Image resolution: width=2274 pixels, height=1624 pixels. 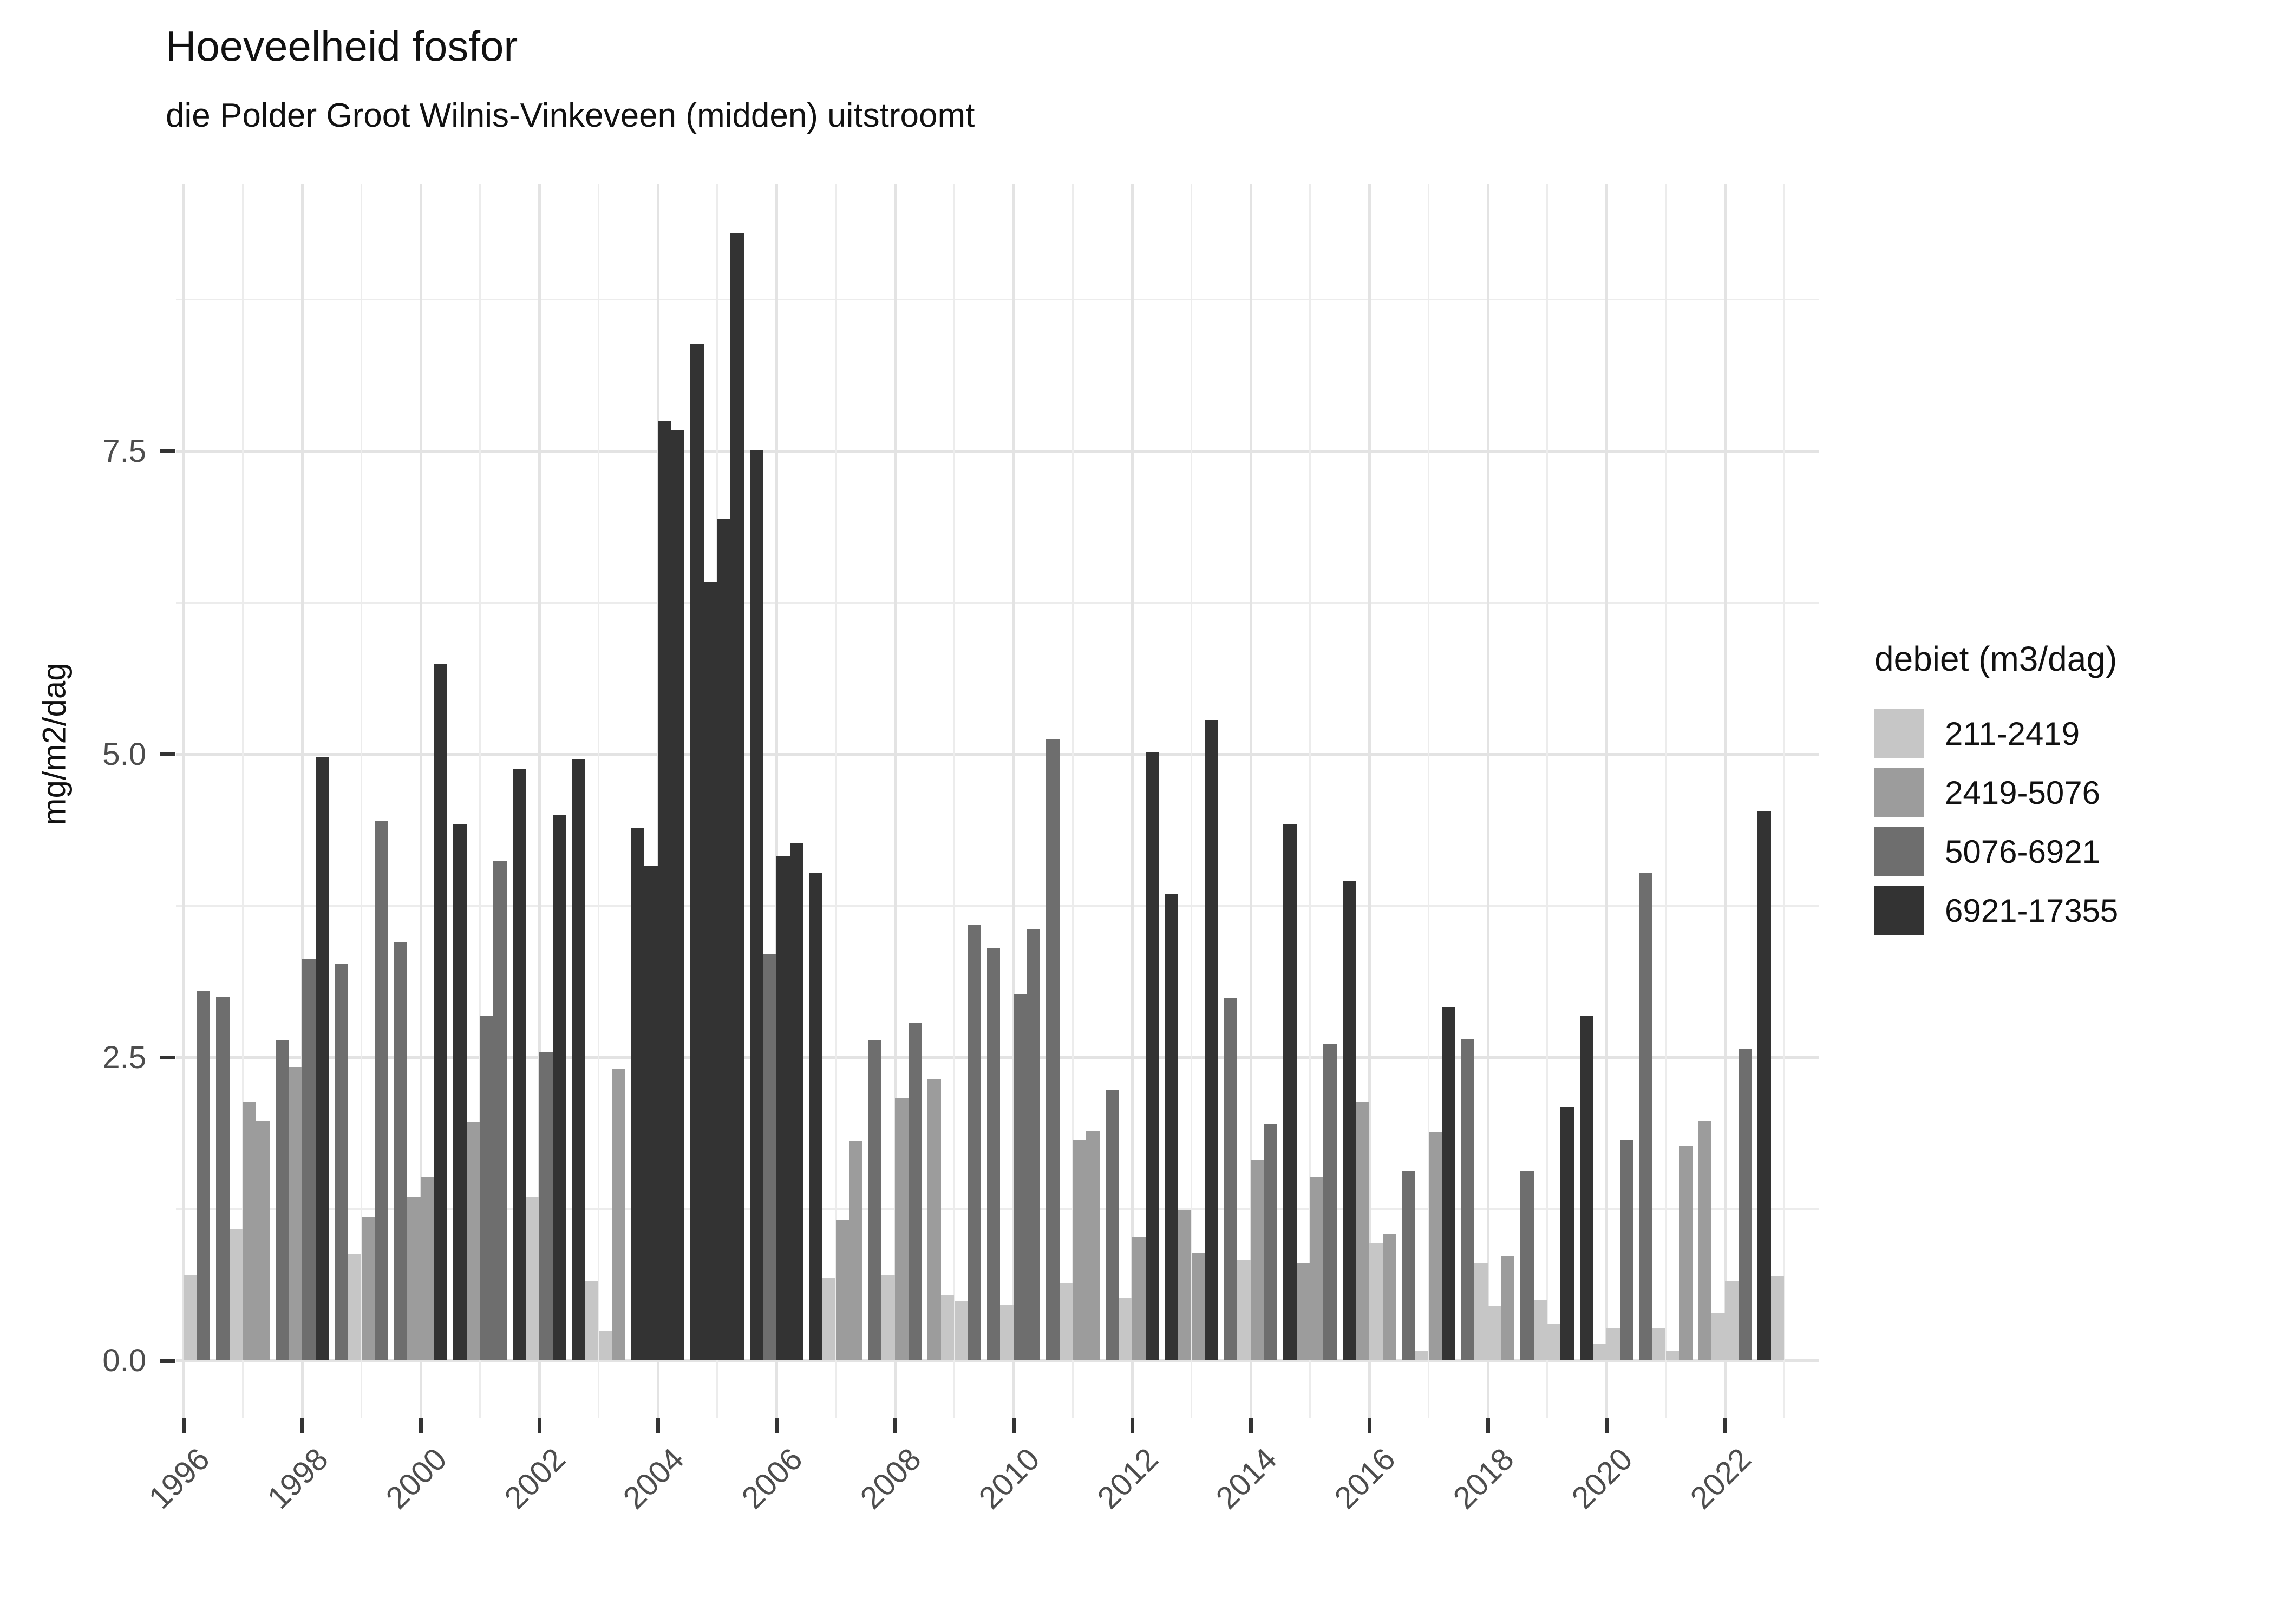 What do you see at coordinates (1365, 1479) in the screenshot?
I see `x-tick-label: 2016` at bounding box center [1365, 1479].